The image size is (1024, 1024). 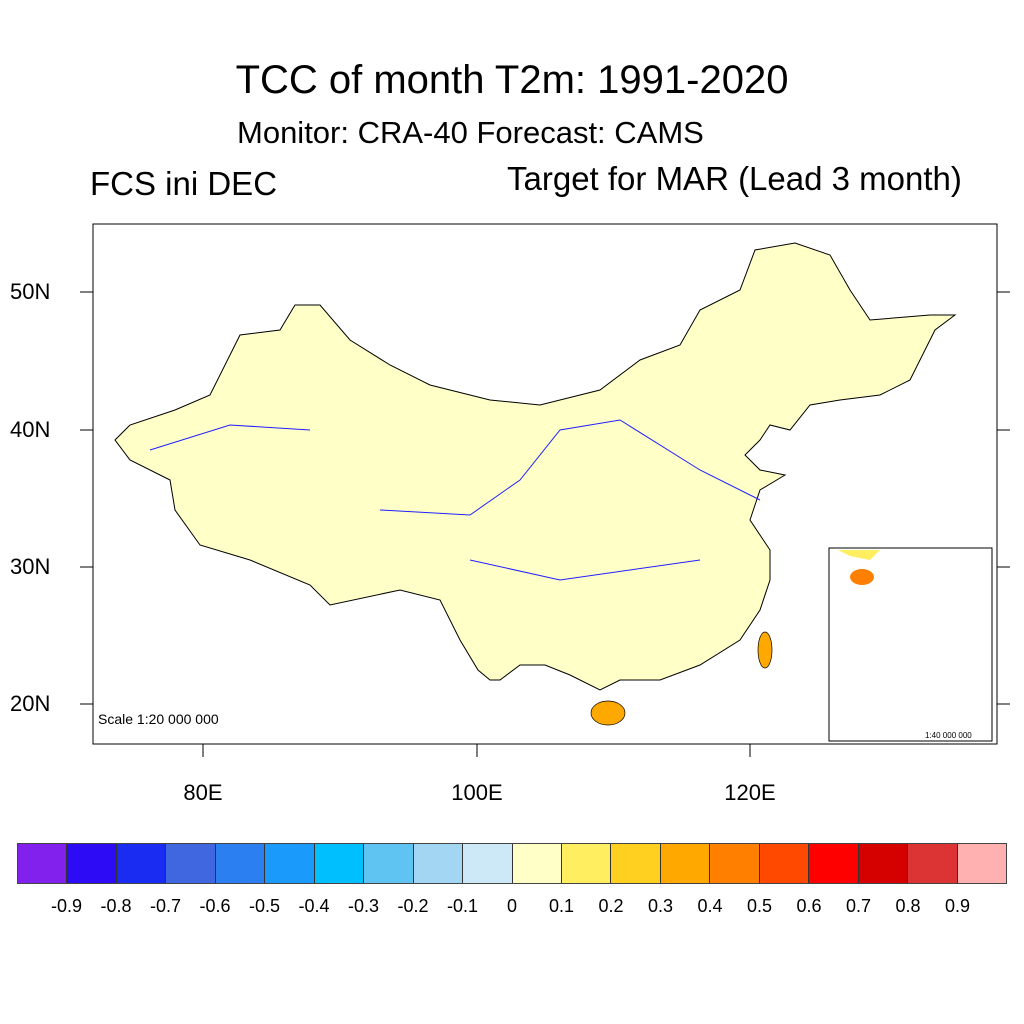 I want to click on inset-map, so click(x=910, y=644).